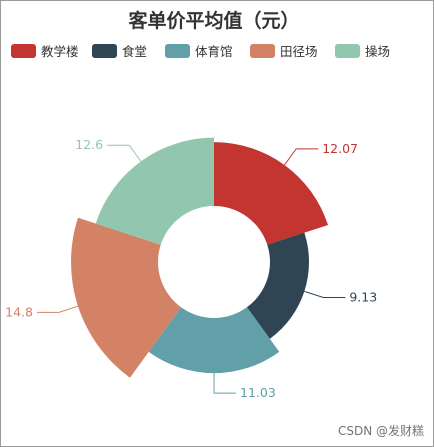  What do you see at coordinates (363, 297) in the screenshot?
I see `value-label: 9.13` at bounding box center [363, 297].